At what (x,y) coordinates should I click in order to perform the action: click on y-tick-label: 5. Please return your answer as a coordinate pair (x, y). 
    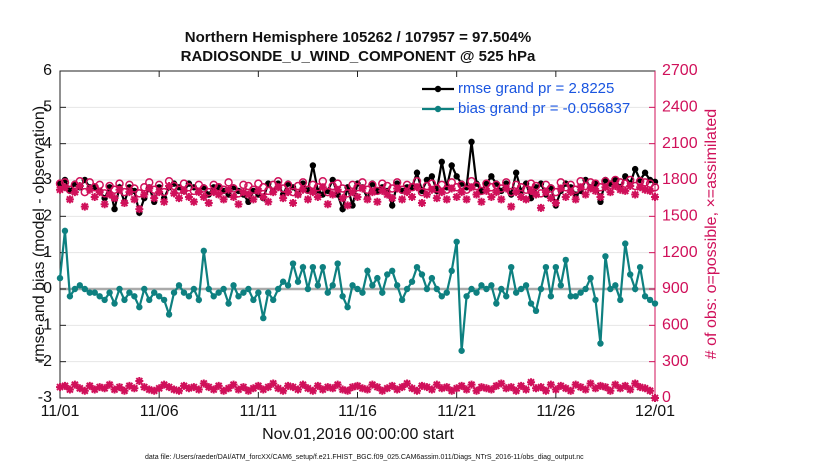
    Looking at the image, I should click on (47, 107).